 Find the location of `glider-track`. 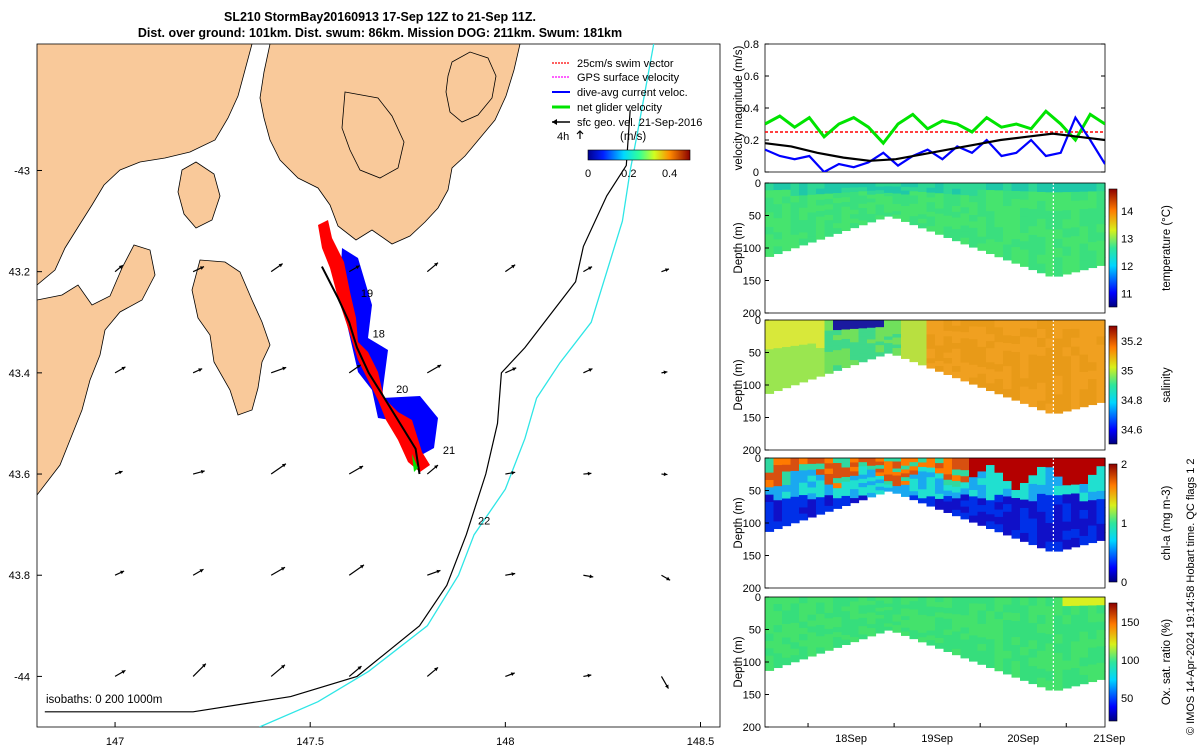

glider-track is located at coordinates (371, 370).